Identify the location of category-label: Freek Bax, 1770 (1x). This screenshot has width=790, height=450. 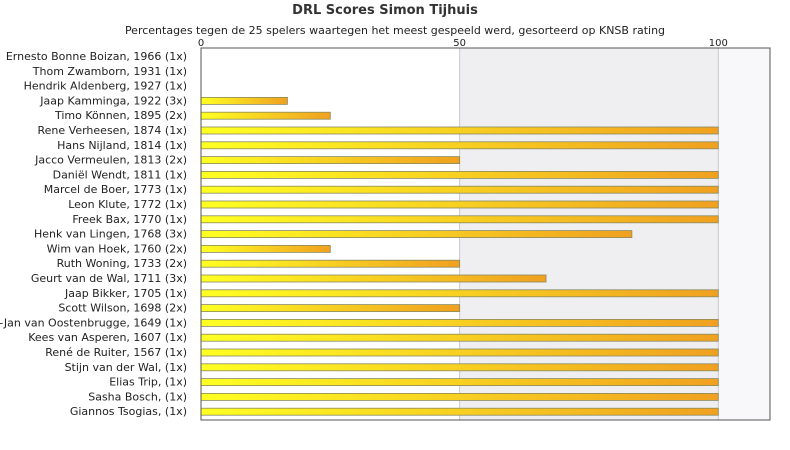
(129, 219).